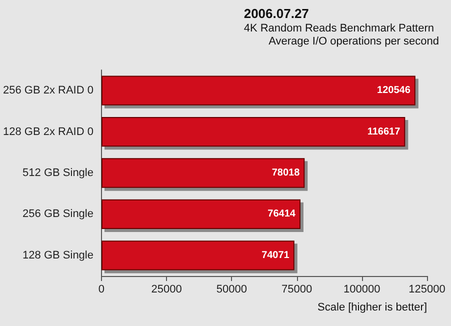  Describe the element at coordinates (394, 90) in the screenshot. I see `data-label: 120546` at that location.